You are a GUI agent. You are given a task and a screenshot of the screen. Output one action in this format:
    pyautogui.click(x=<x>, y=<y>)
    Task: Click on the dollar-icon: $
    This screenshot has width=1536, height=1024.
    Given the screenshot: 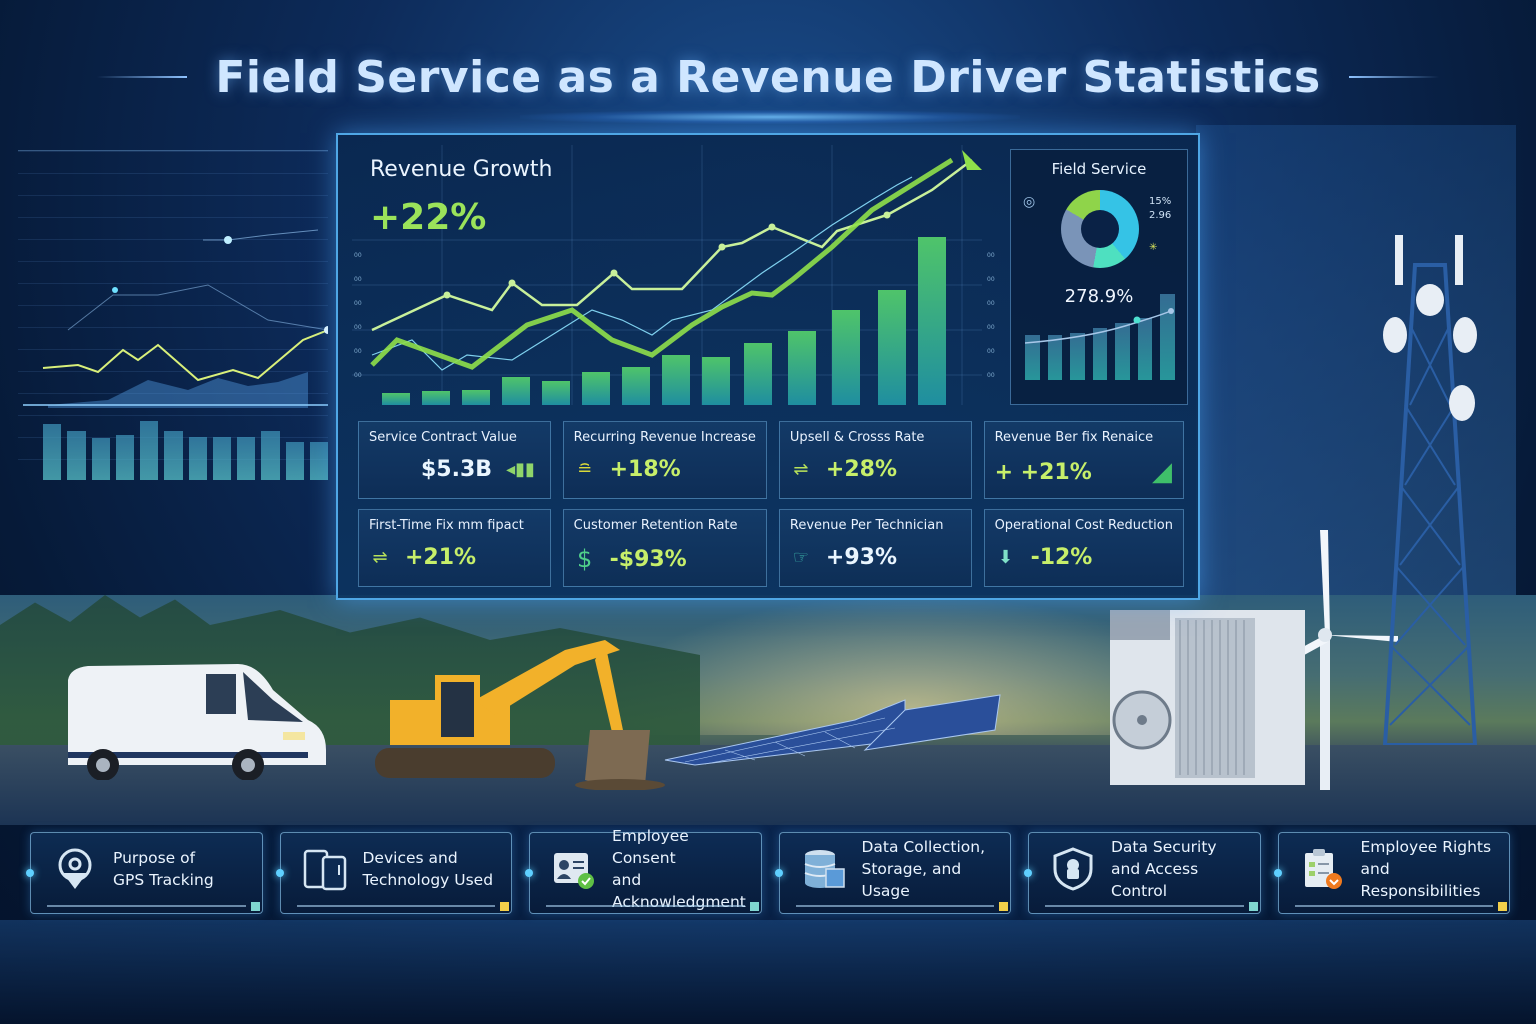 What is the action you would take?
    pyautogui.click(x=584, y=559)
    